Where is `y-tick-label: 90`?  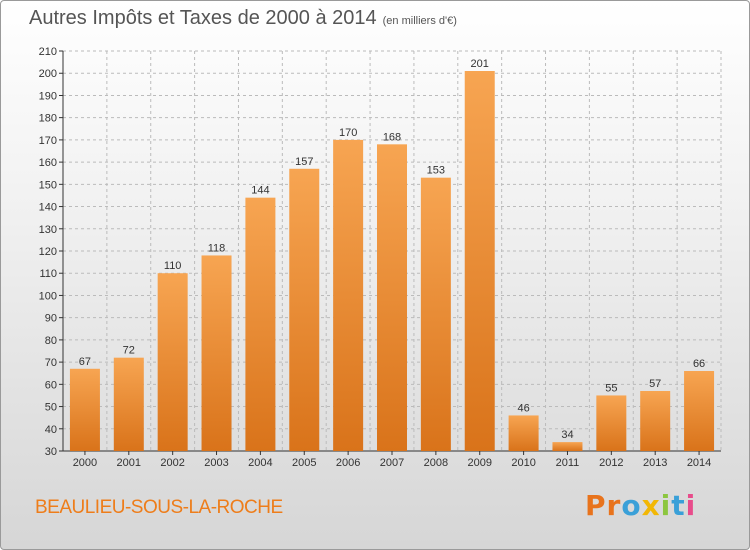
y-tick-label: 90 is located at coordinates (51, 319).